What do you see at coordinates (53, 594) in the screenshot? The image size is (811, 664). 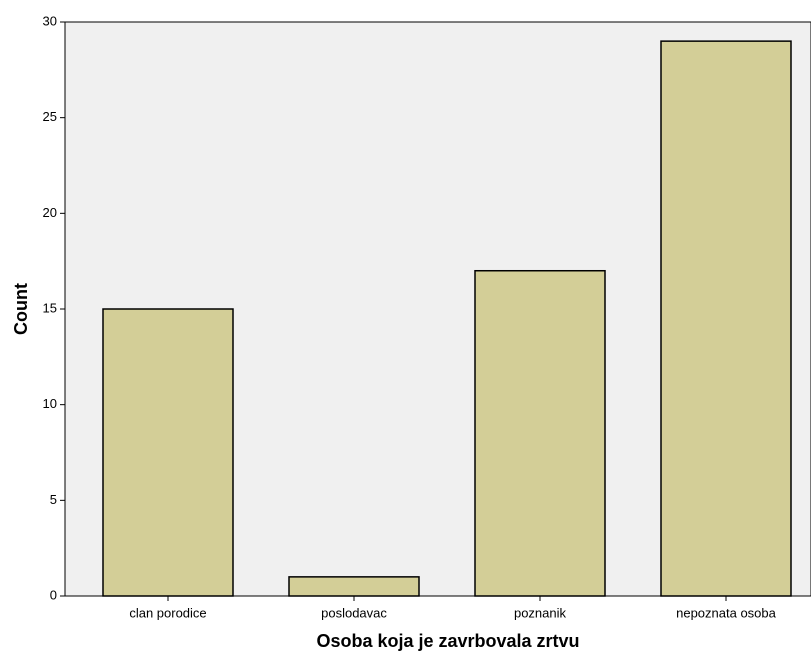 I see `y-tick-label: 0` at bounding box center [53, 594].